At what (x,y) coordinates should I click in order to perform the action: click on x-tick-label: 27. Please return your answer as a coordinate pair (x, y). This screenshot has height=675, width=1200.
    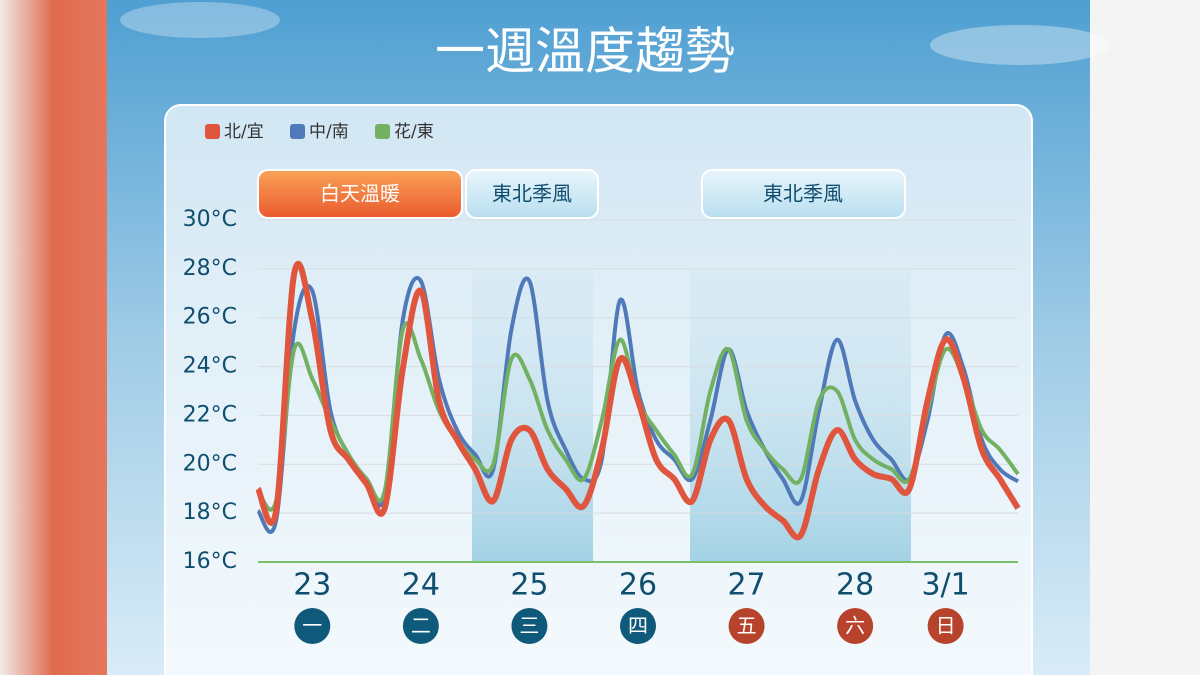
    Looking at the image, I should click on (746, 585).